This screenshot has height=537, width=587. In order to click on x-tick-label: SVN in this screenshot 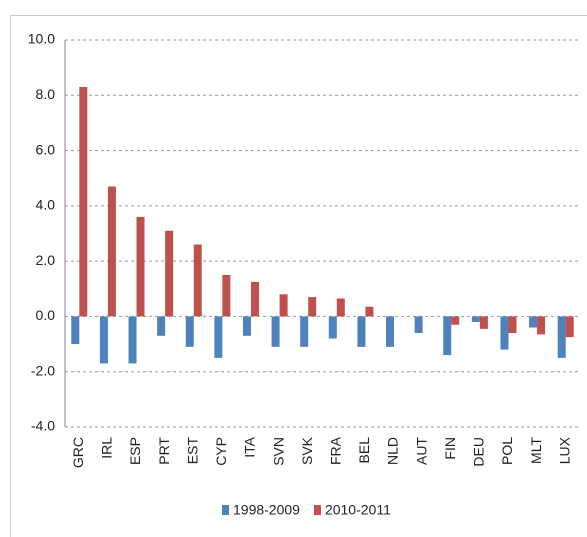, I will do `click(278, 451)`.